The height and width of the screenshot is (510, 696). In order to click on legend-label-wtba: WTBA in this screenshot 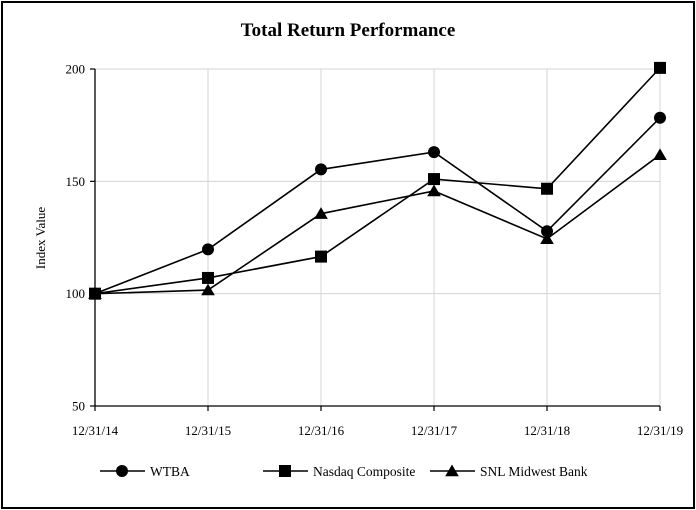, I will do `click(170, 471)`.